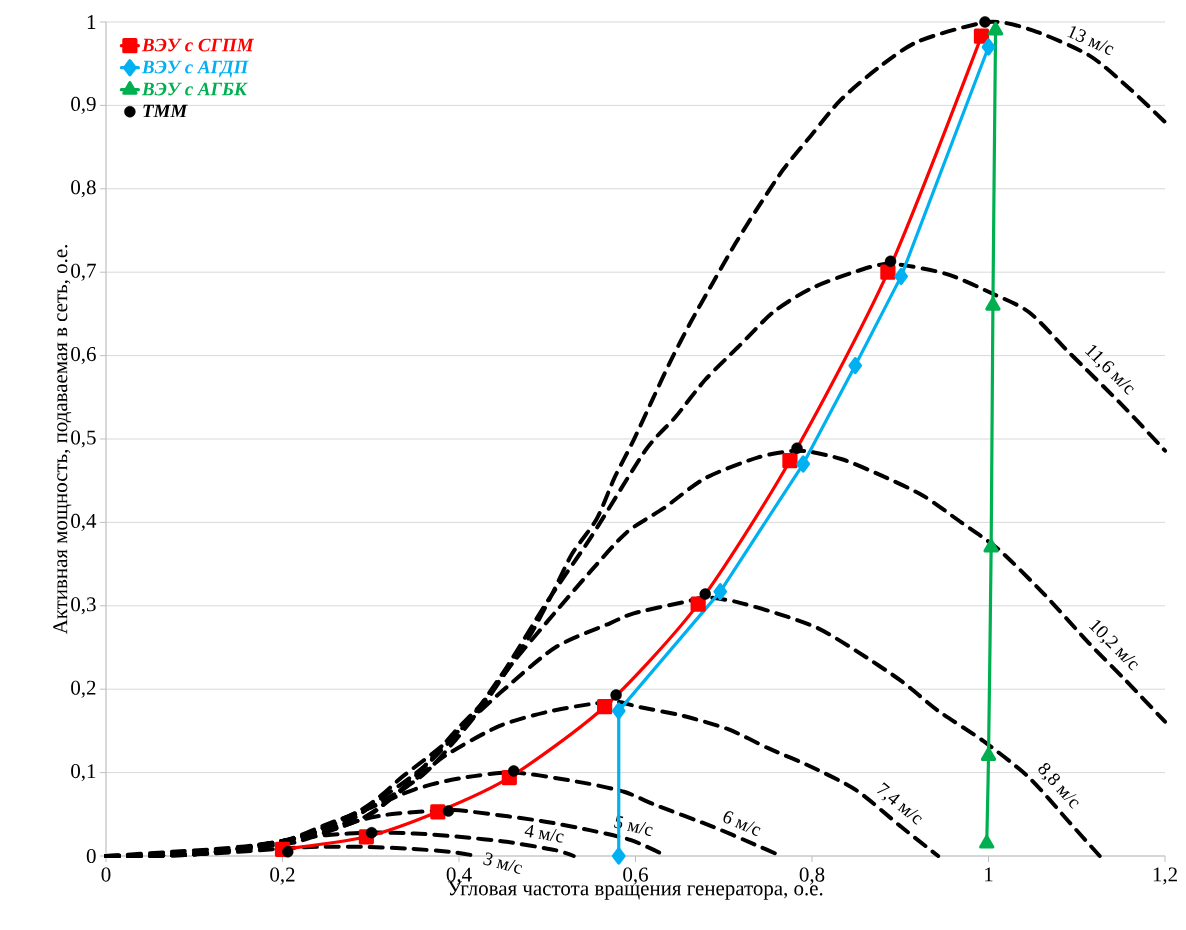  What do you see at coordinates (83, 689) in the screenshot?
I see `y-tick-label: 0,2` at bounding box center [83, 689].